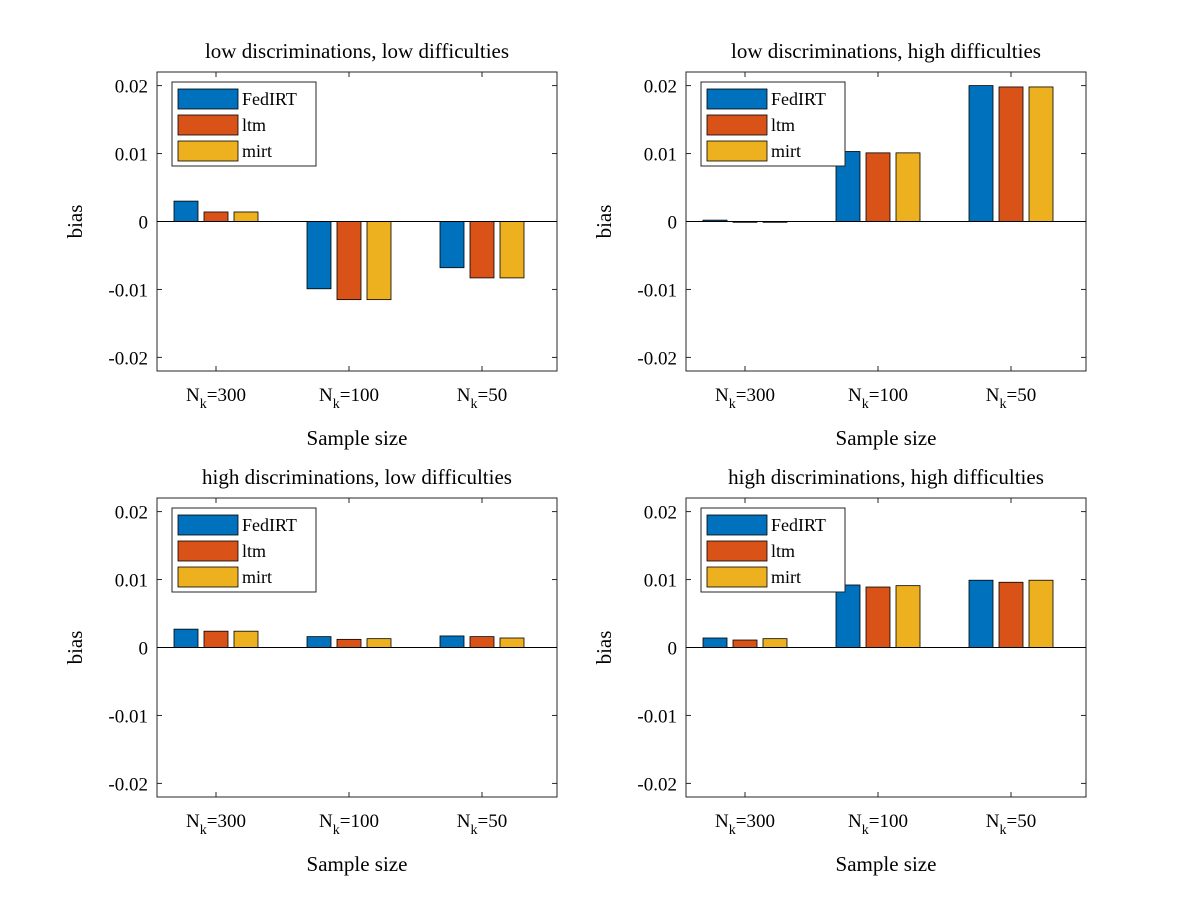  I want to click on subplot-title: low discriminations, low difficulties, so click(357, 51).